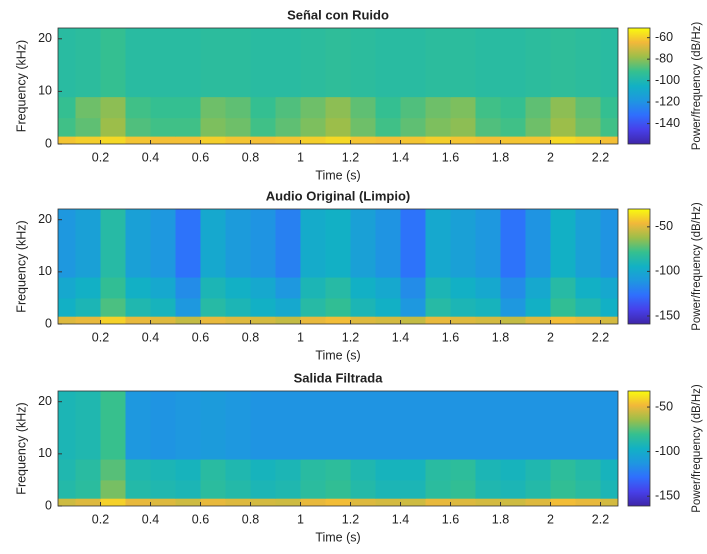  I want to click on colorbar-tick-label: -150, so click(667, 495).